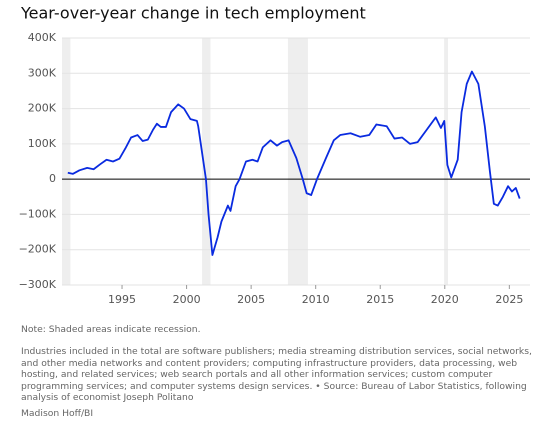 The image size is (542, 424). Describe the element at coordinates (38, 284) in the screenshot. I see `y-tick-label: −300K` at that location.